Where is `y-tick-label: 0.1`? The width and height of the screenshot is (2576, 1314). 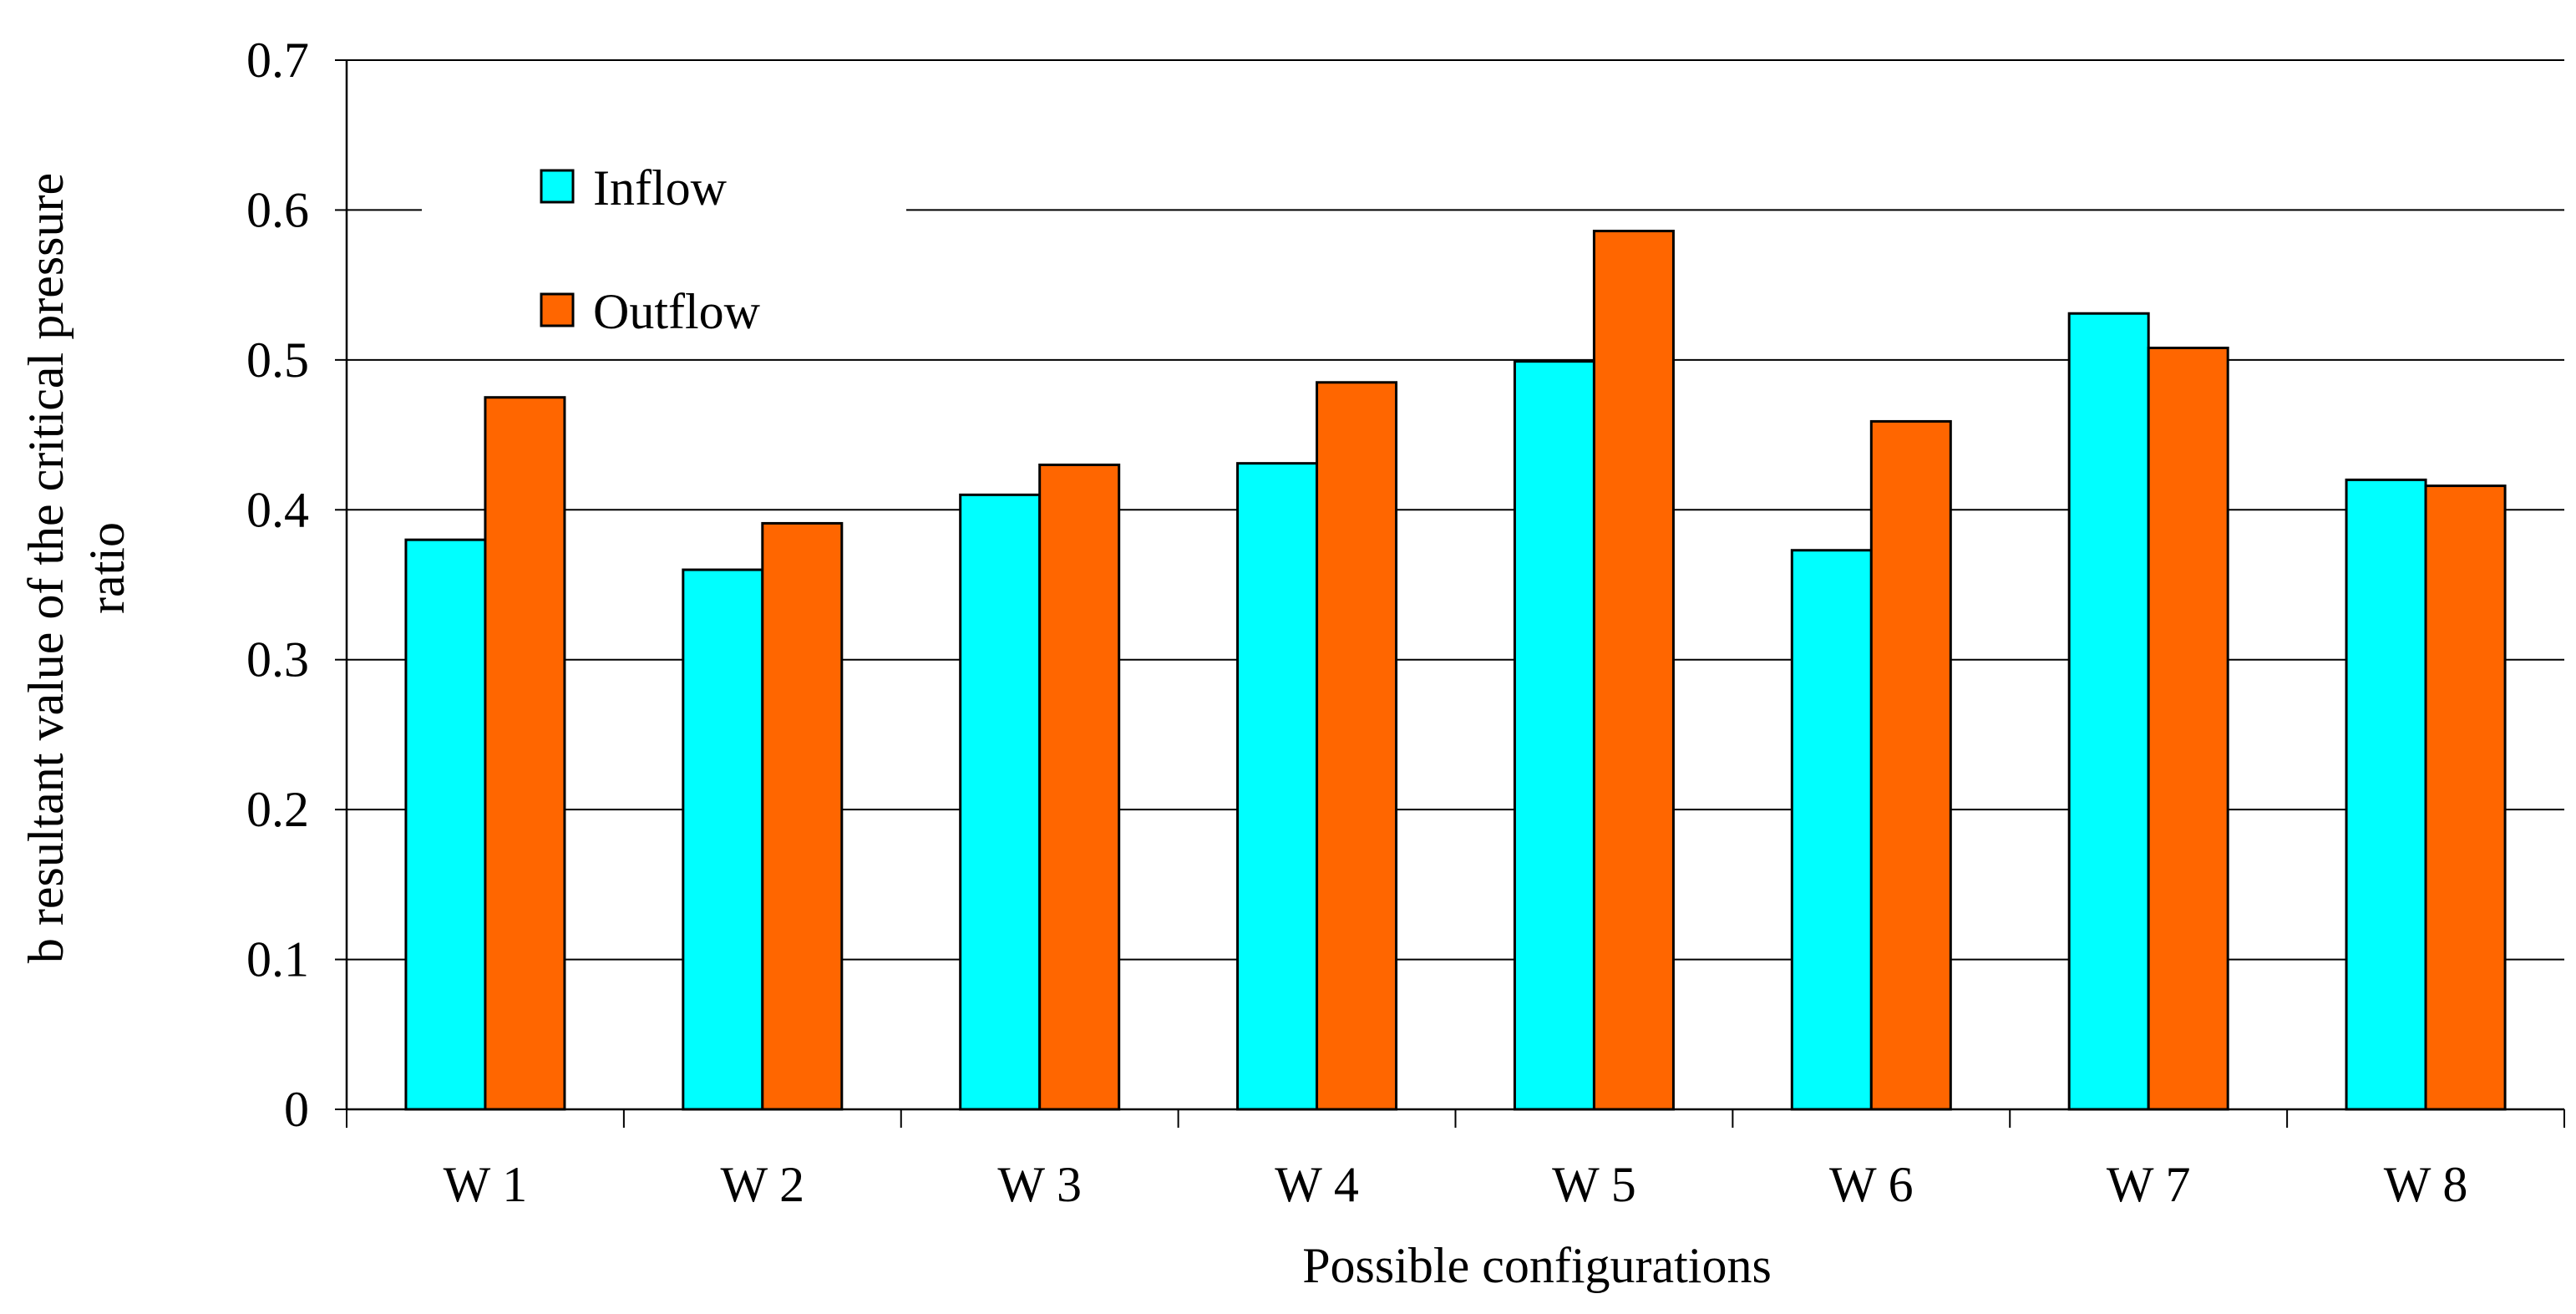
y-tick-label: 0.1 is located at coordinates (277, 959).